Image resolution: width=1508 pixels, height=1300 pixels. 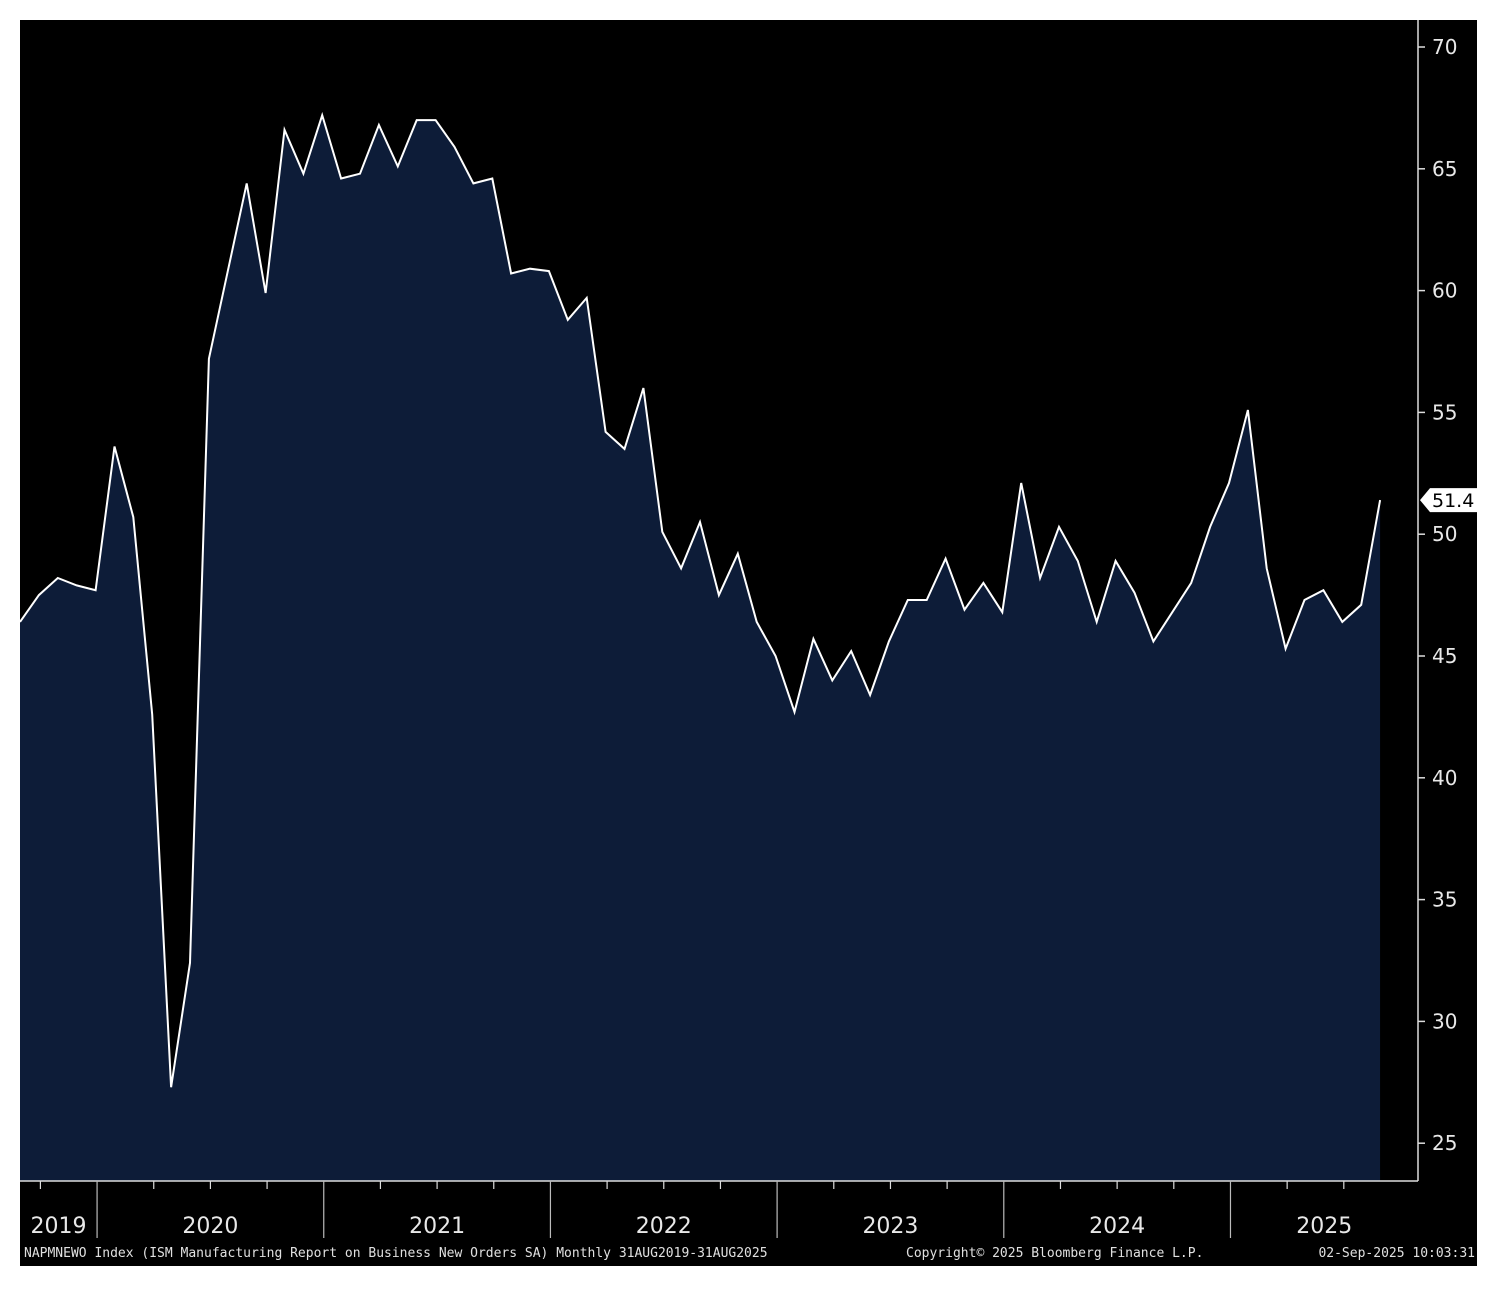 What do you see at coordinates (1444, 656) in the screenshot?
I see `y-tick-label: 45` at bounding box center [1444, 656].